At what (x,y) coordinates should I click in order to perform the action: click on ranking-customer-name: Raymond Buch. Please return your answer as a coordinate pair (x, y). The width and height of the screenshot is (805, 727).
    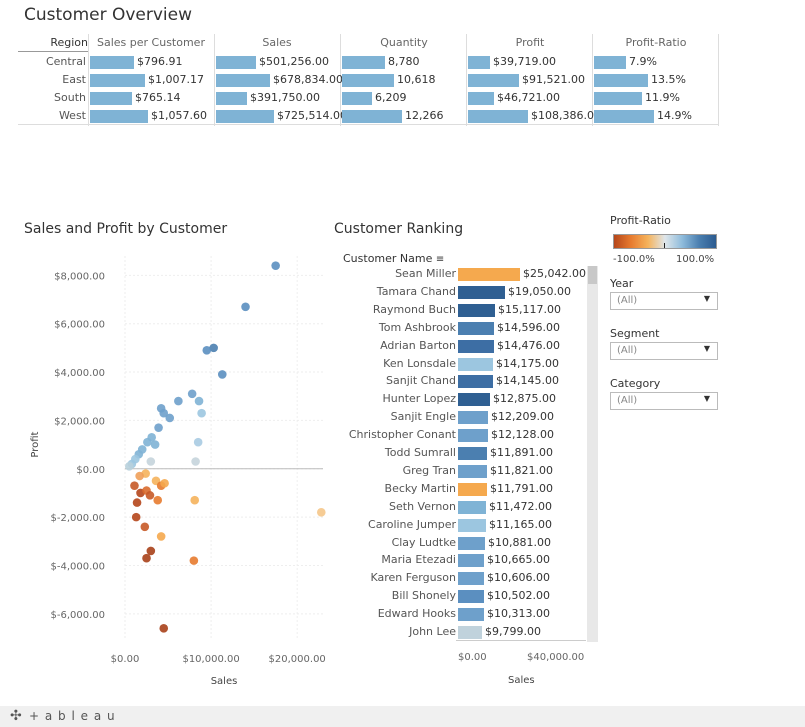
    Looking at the image, I should click on (414, 309).